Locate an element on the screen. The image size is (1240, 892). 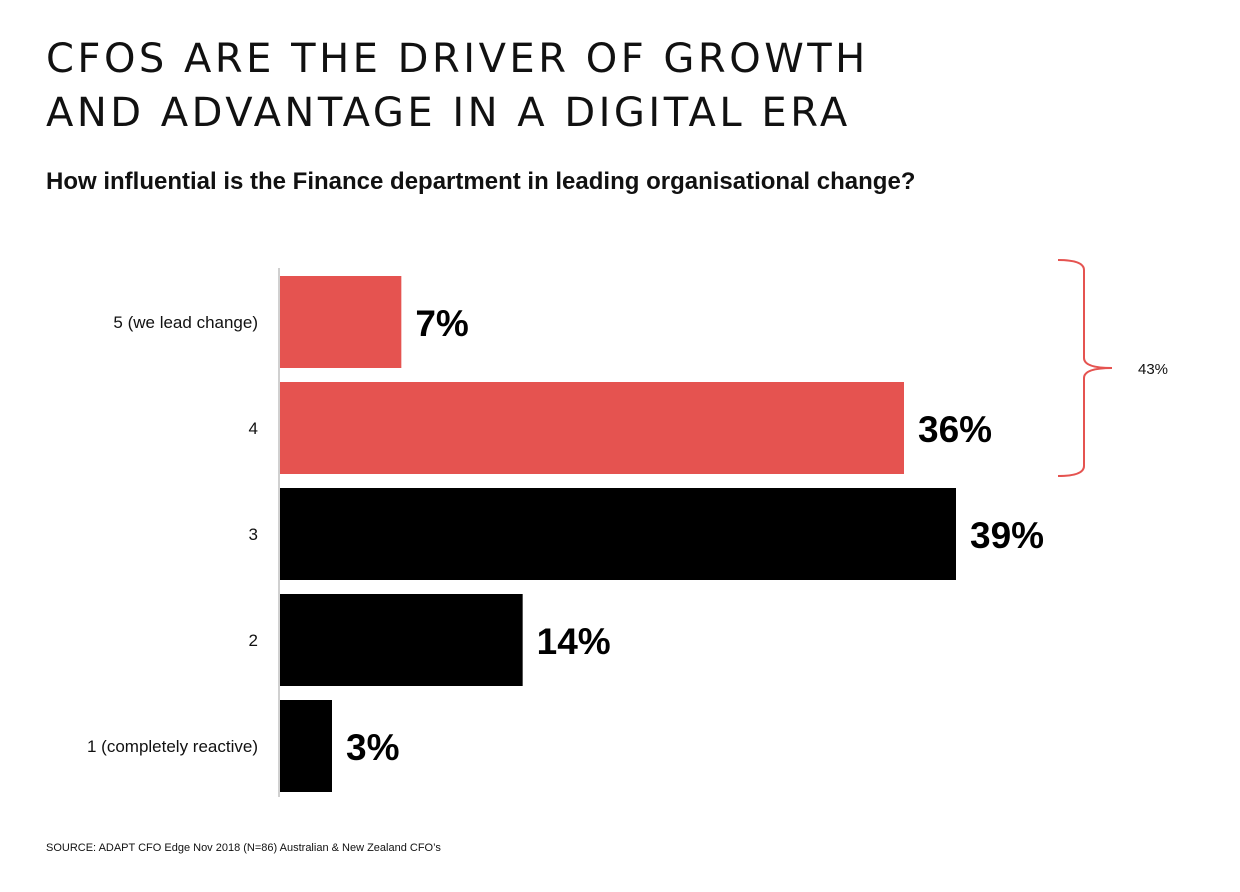
annotation-bracket is located at coordinates (1085, 368).